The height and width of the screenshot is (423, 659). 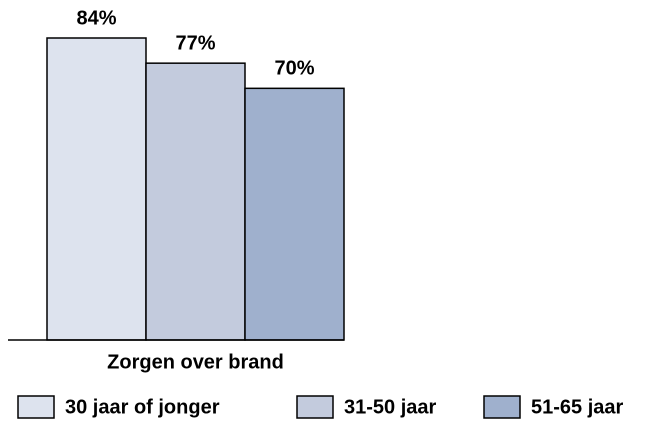 What do you see at coordinates (195, 362) in the screenshot?
I see `x-tick-label: Zorgen over brand` at bounding box center [195, 362].